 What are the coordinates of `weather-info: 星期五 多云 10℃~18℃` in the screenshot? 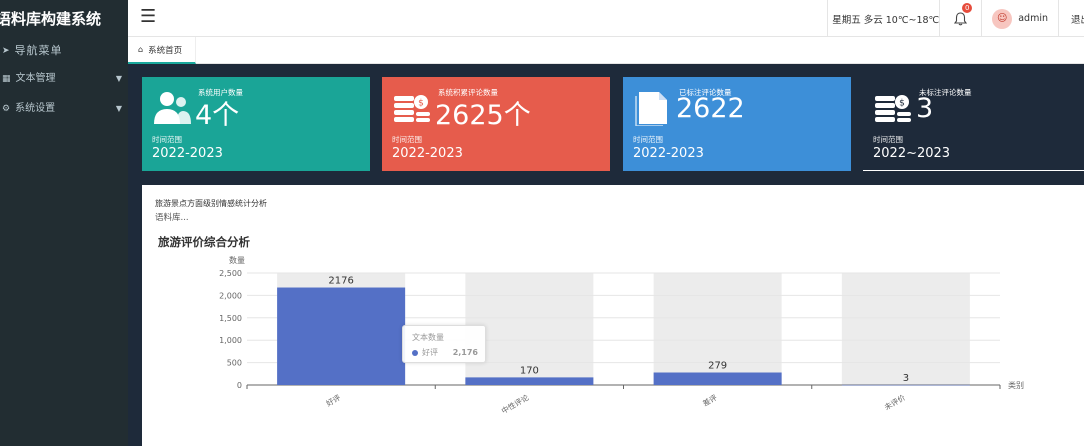 It's located at (883, 18).